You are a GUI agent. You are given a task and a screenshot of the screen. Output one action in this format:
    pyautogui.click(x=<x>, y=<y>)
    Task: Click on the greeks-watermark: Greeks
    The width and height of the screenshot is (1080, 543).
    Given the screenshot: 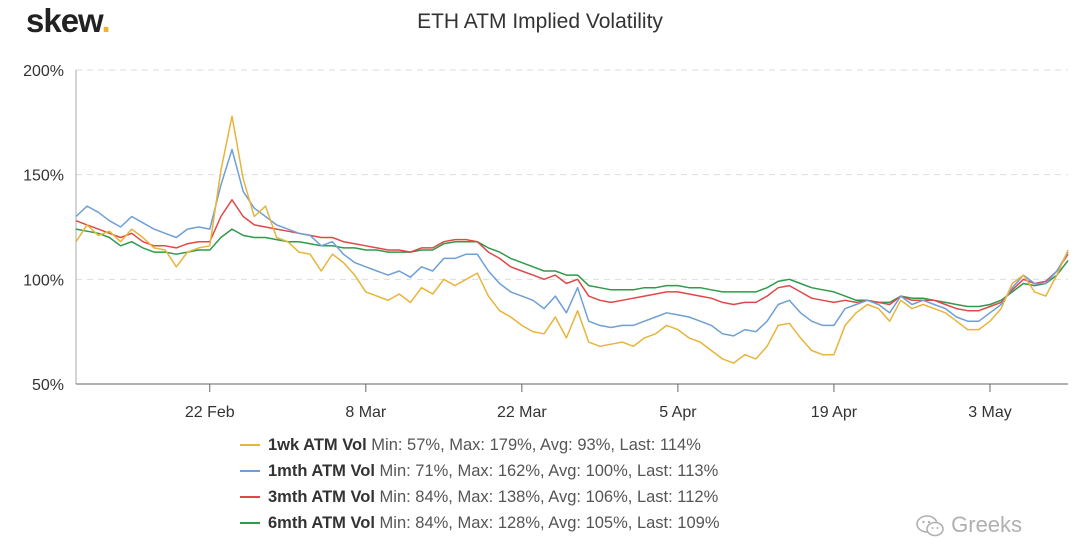 What is the action you would take?
    pyautogui.click(x=968, y=525)
    